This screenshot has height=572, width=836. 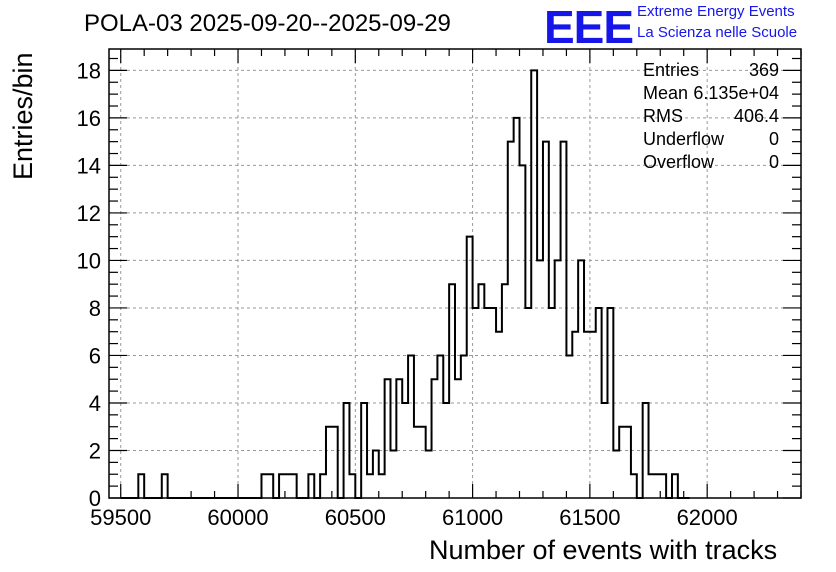 What do you see at coordinates (95, 355) in the screenshot?
I see `y-tick-label-6: 6` at bounding box center [95, 355].